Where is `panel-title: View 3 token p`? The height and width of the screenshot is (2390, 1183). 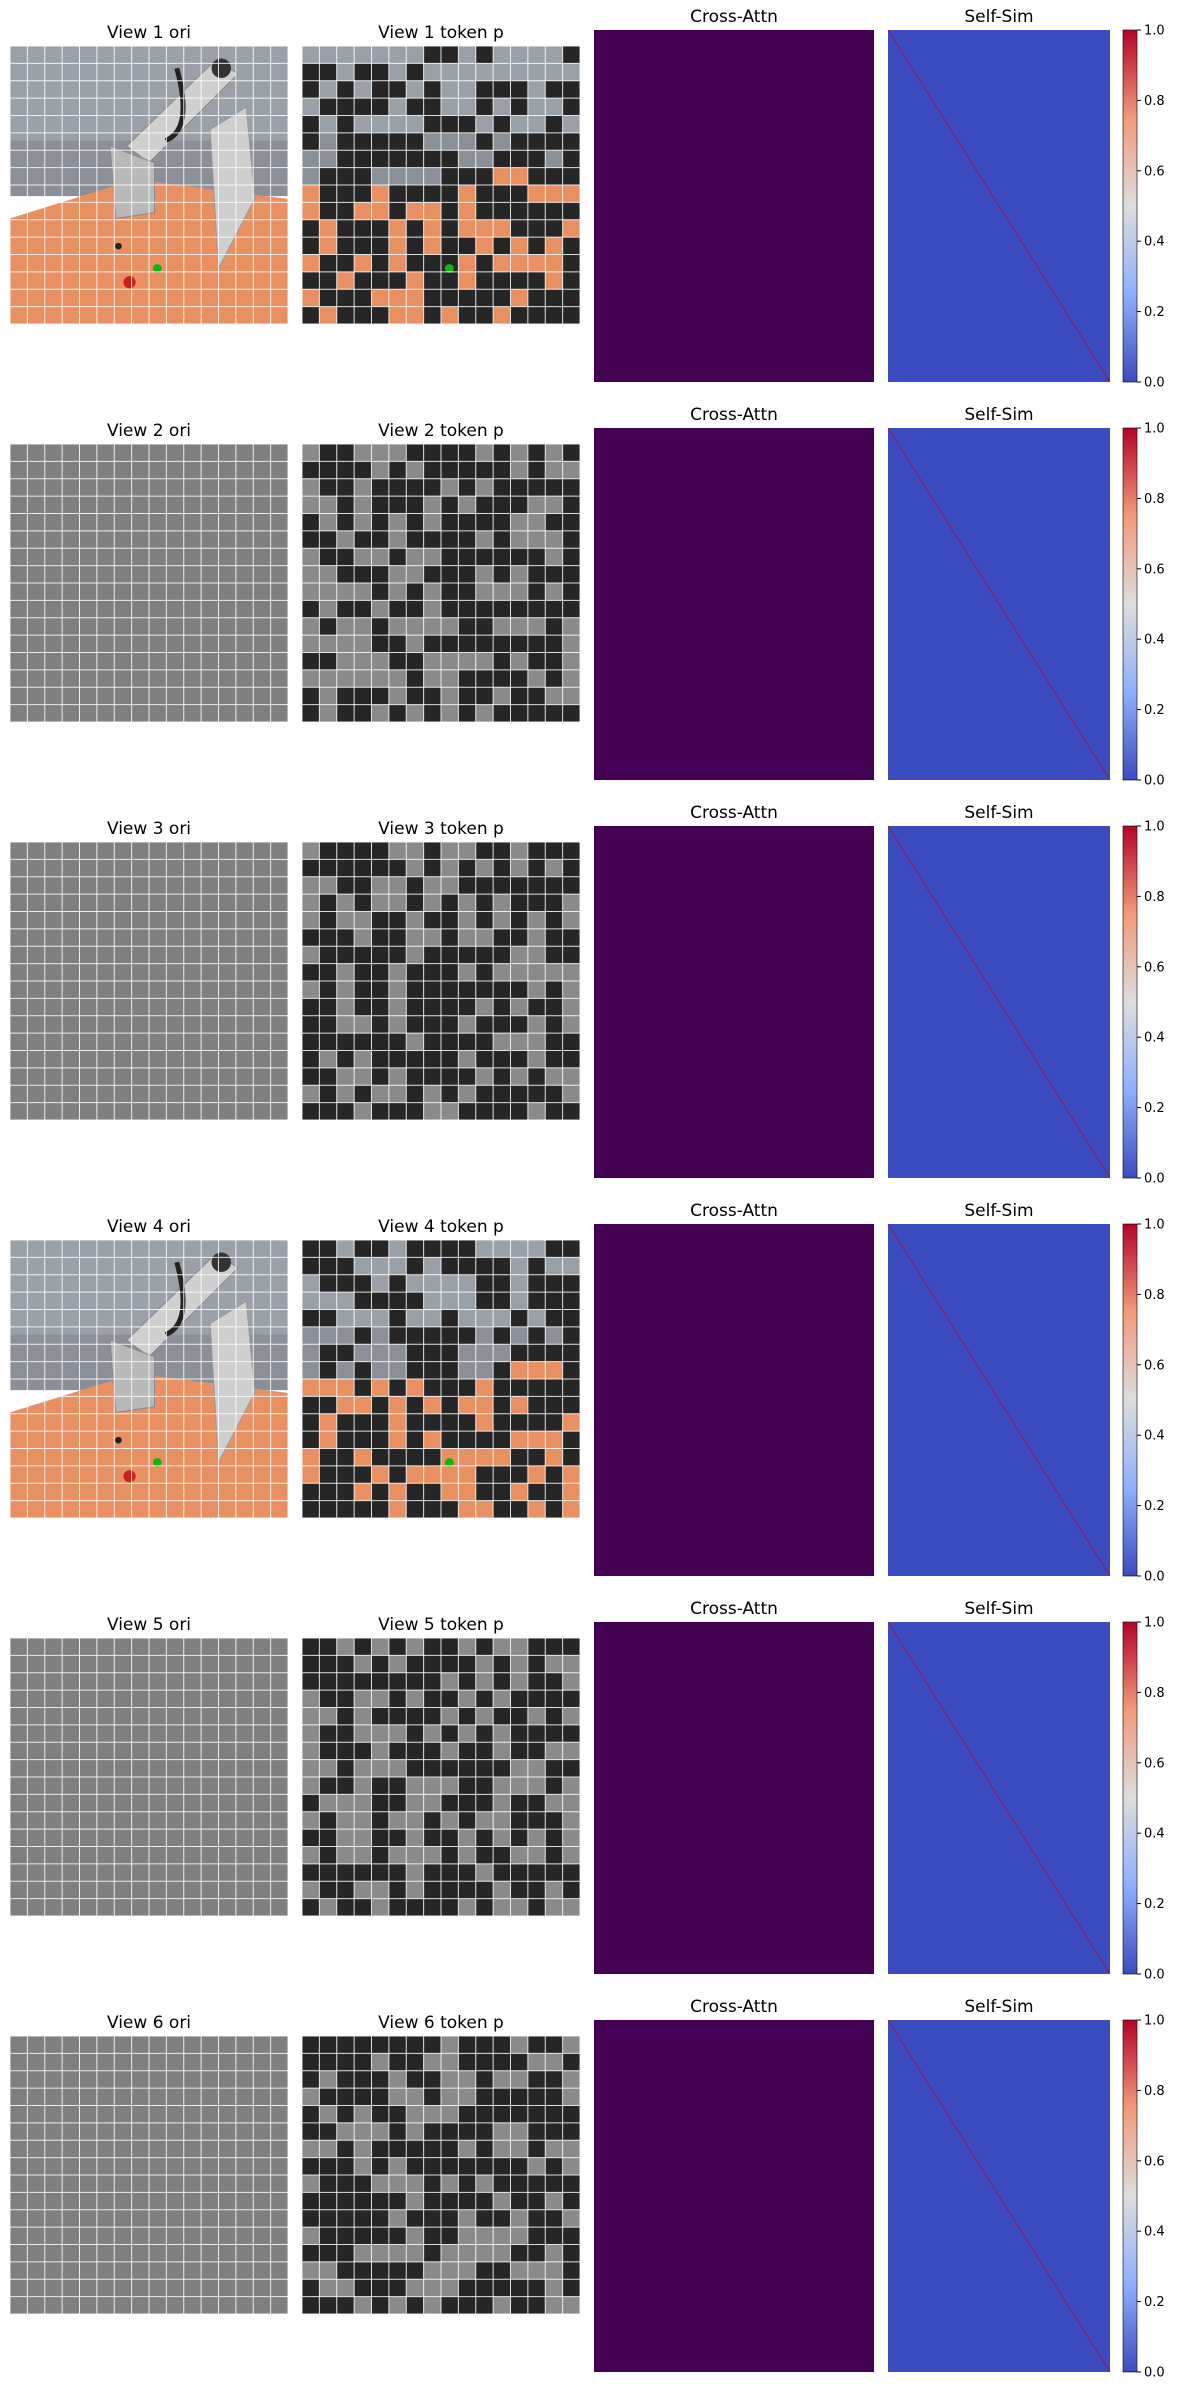 panel-title: View 3 token p is located at coordinates (441, 829).